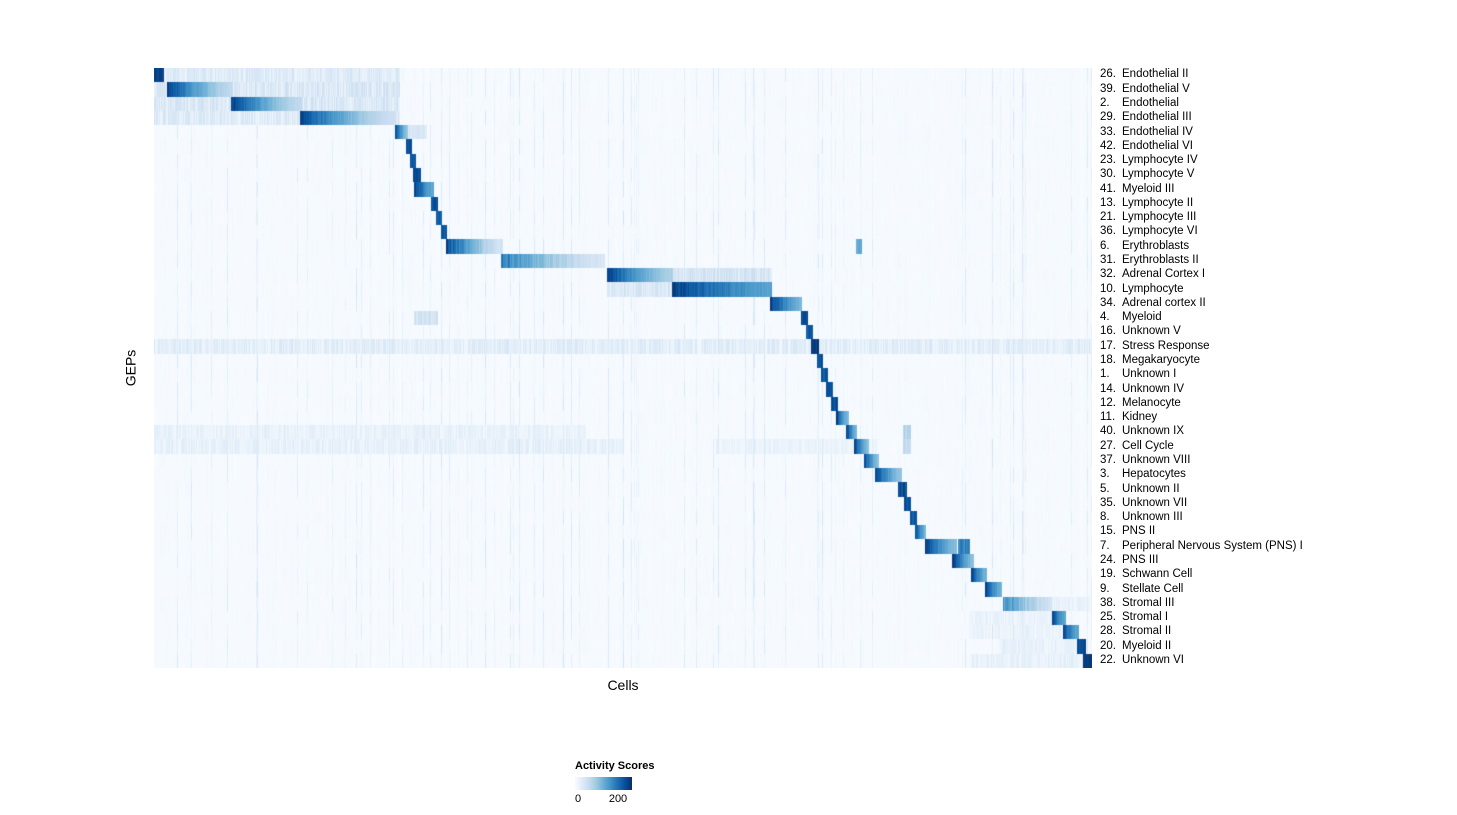  What do you see at coordinates (1108, 445) in the screenshot?
I see `gep-row-number: 27.` at bounding box center [1108, 445].